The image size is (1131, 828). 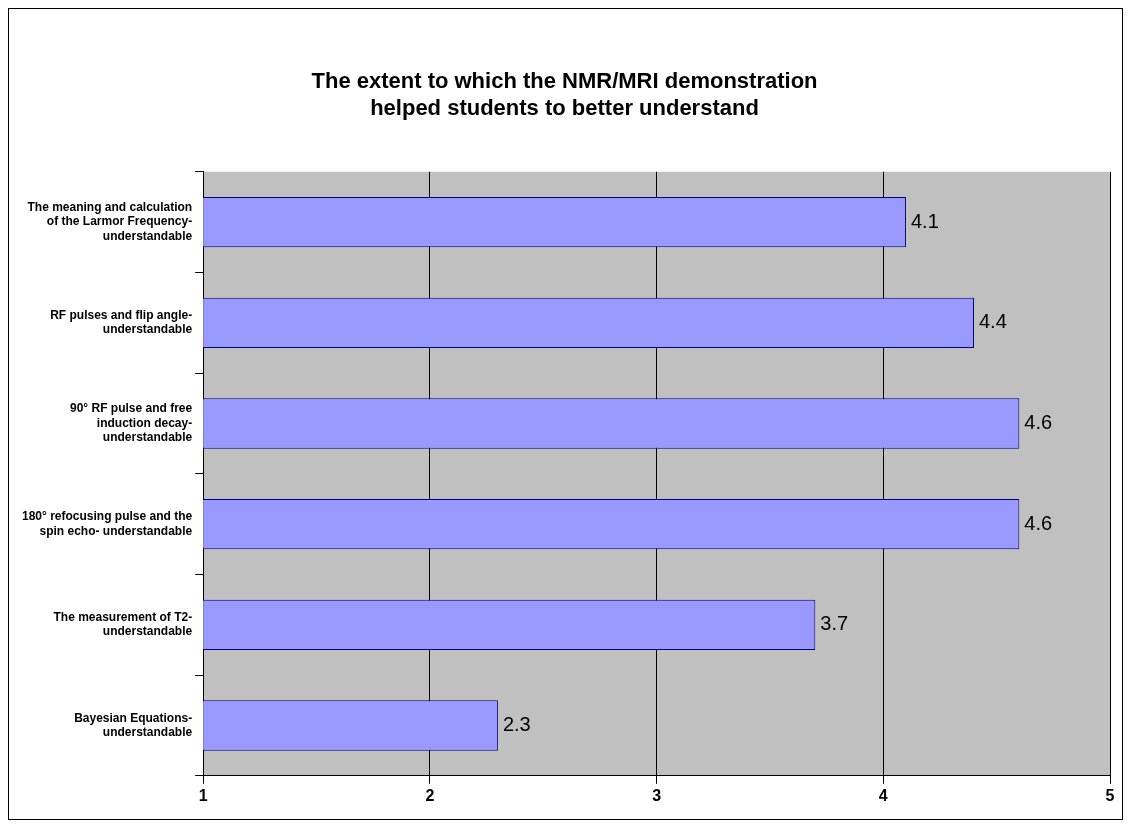 I want to click on y-tick-label: 180° refocusing pulse and the spin echo- understandable, so click(x=107, y=523).